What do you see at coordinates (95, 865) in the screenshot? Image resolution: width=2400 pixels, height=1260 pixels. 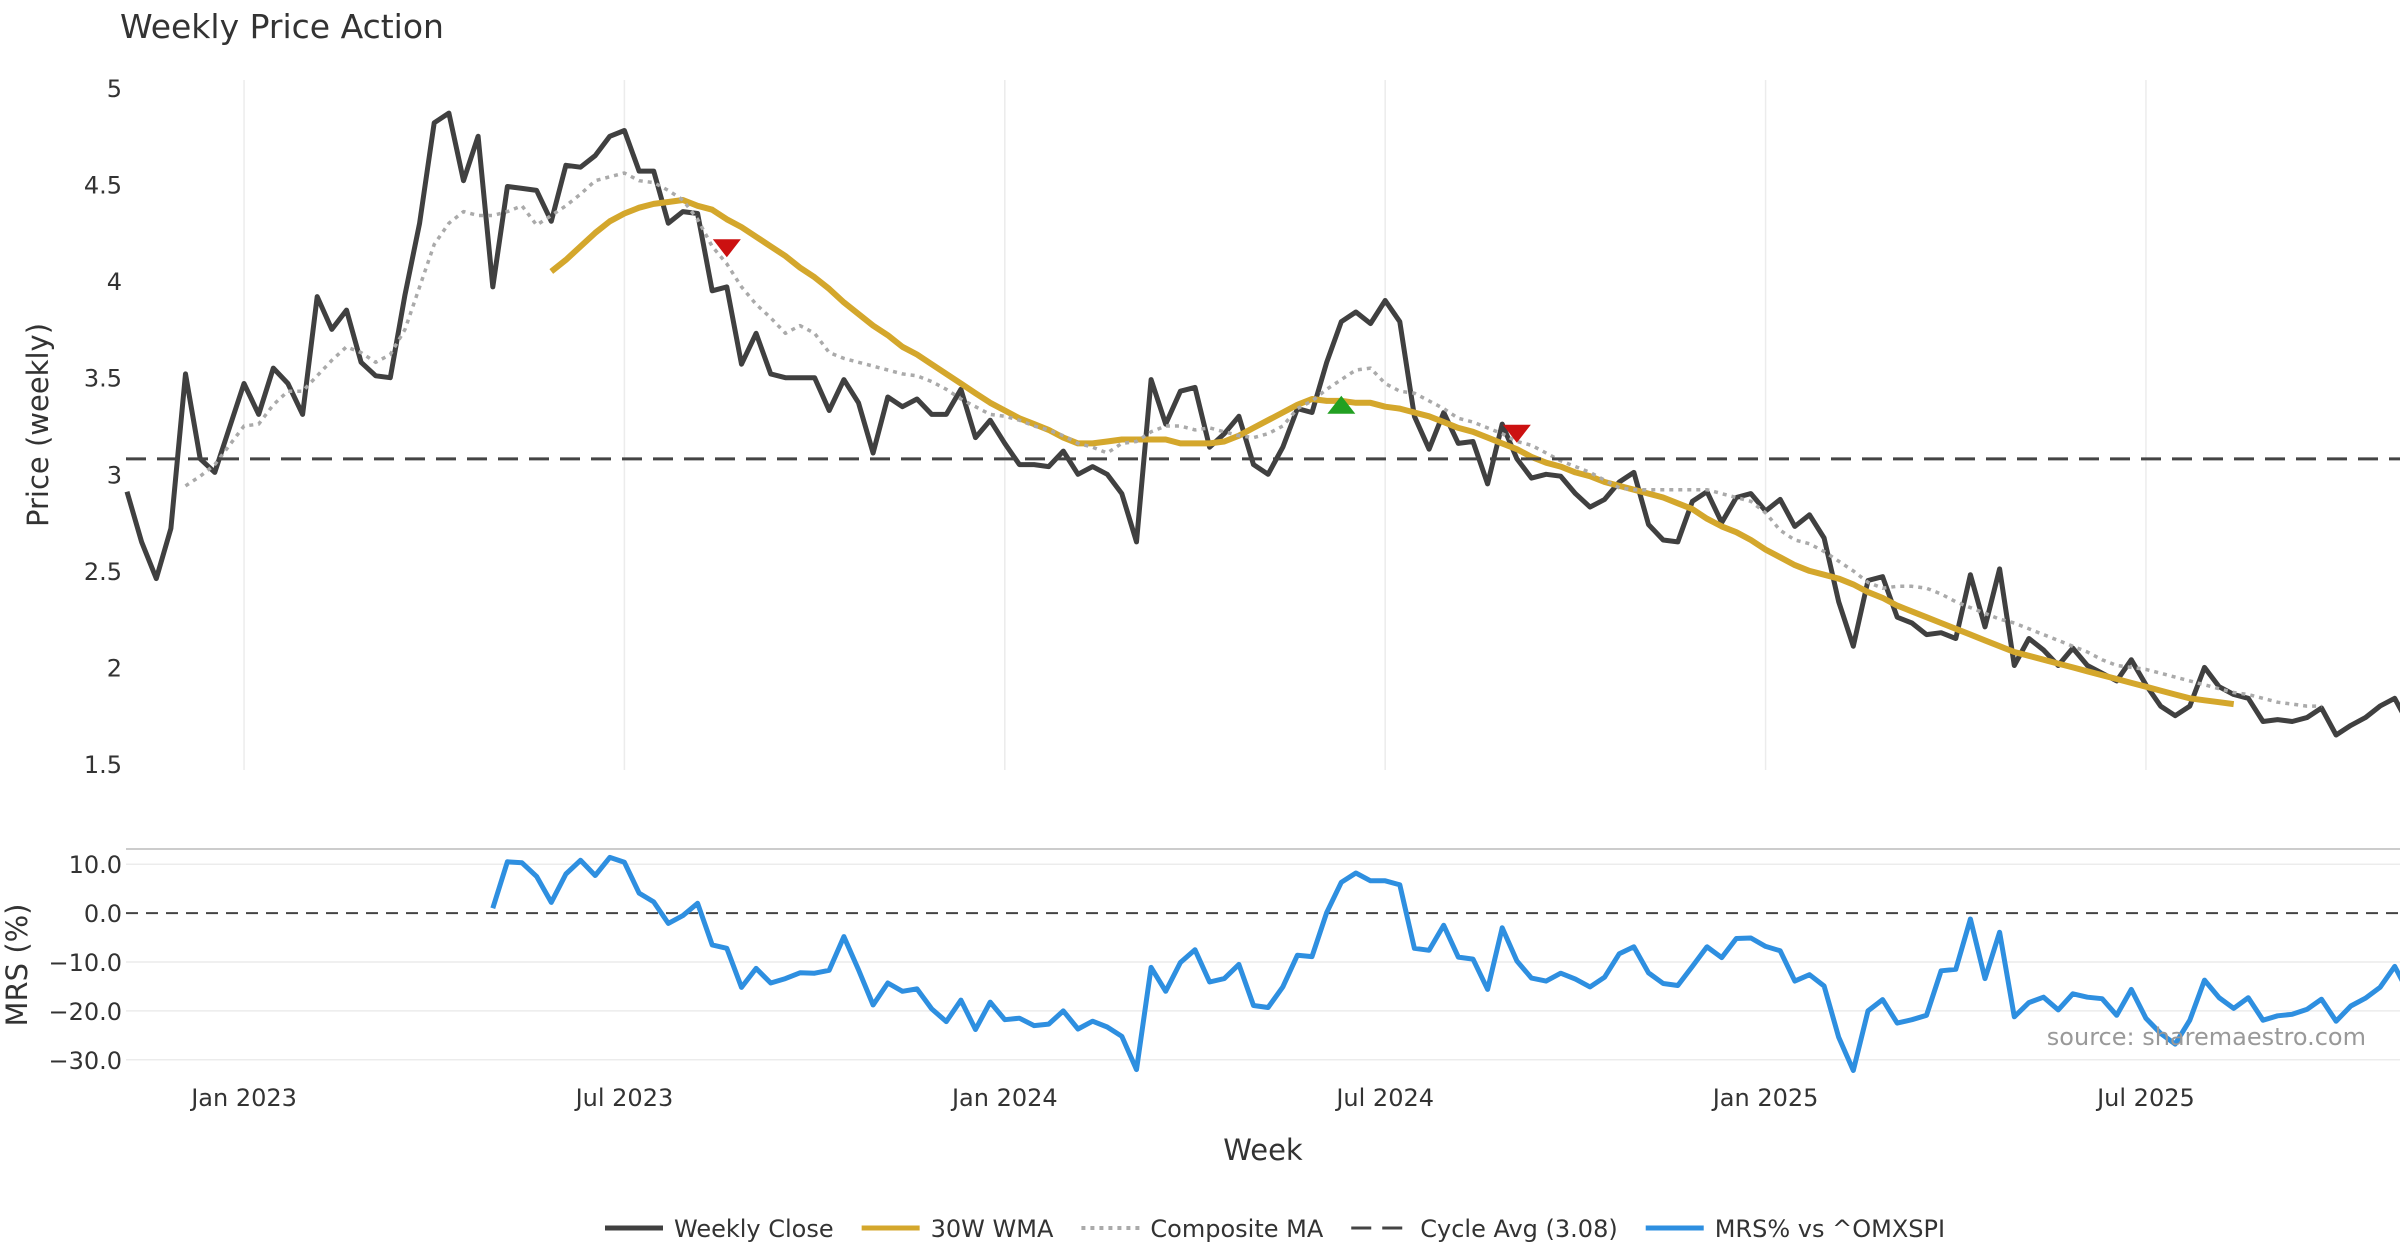 I see `mrs-y-tick-label: 10.0` at bounding box center [95, 865].